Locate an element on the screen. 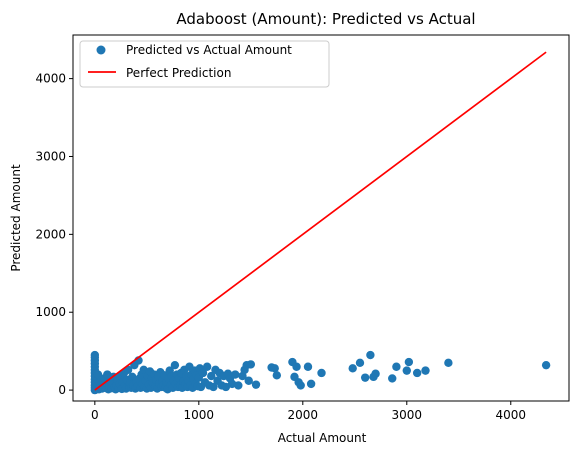  x-tick-label: 2000 is located at coordinates (303, 415).